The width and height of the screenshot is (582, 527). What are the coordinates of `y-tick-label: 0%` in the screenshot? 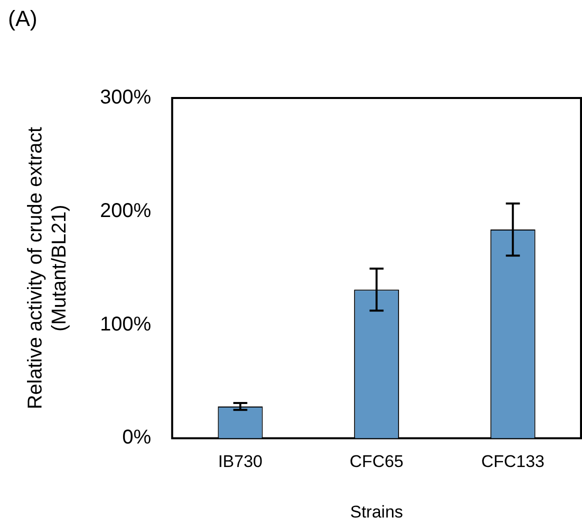 It's located at (137, 437).